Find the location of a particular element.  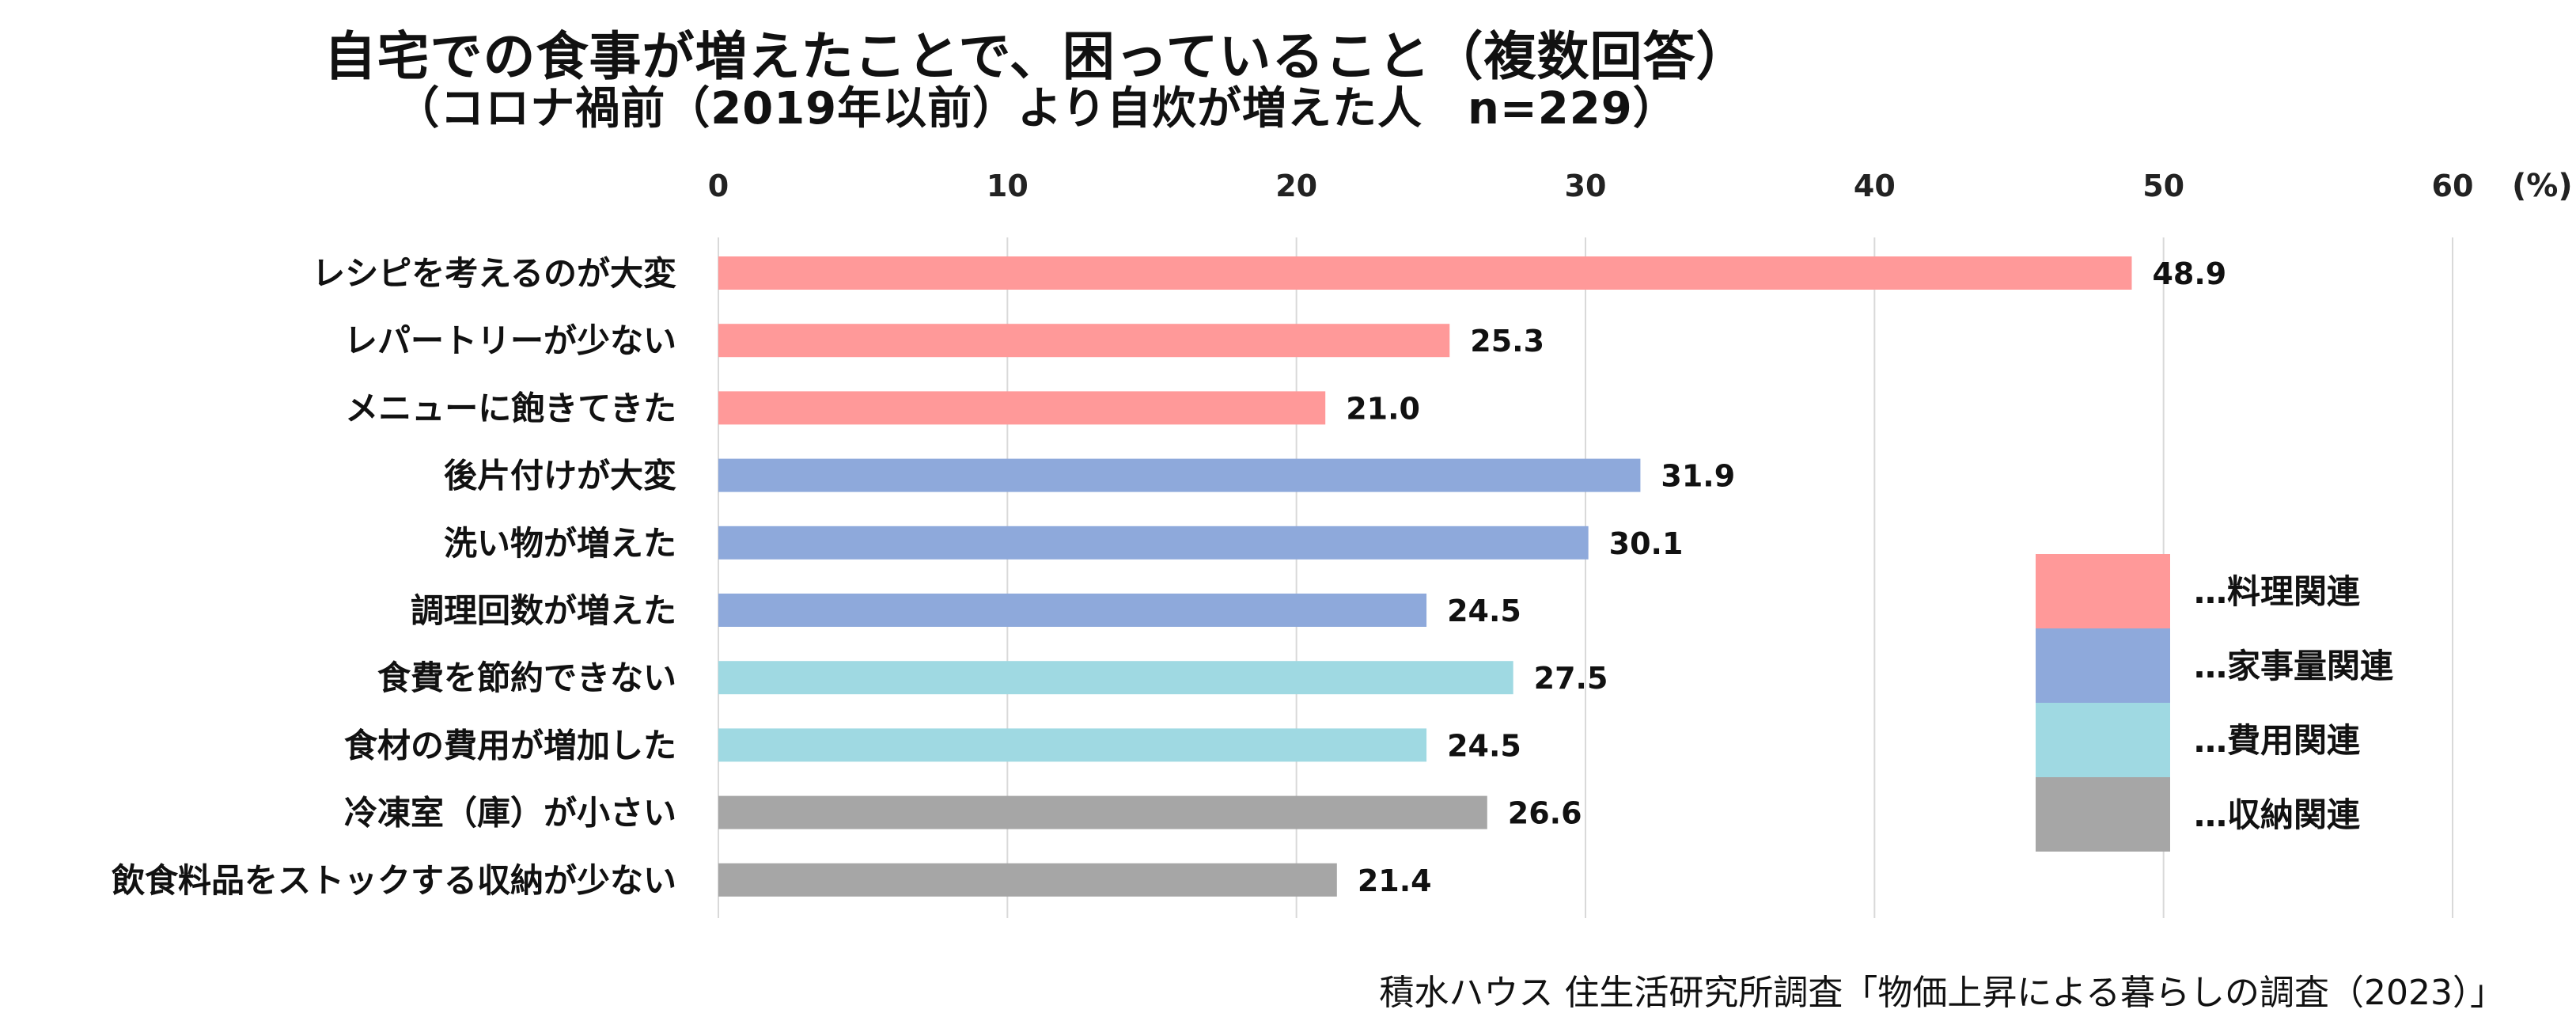

legend-label: …費用関連 is located at coordinates (2277, 741).